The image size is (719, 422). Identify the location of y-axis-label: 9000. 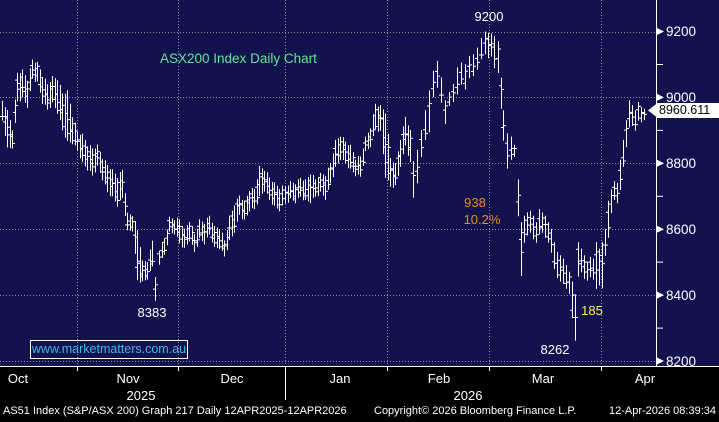
(681, 97).